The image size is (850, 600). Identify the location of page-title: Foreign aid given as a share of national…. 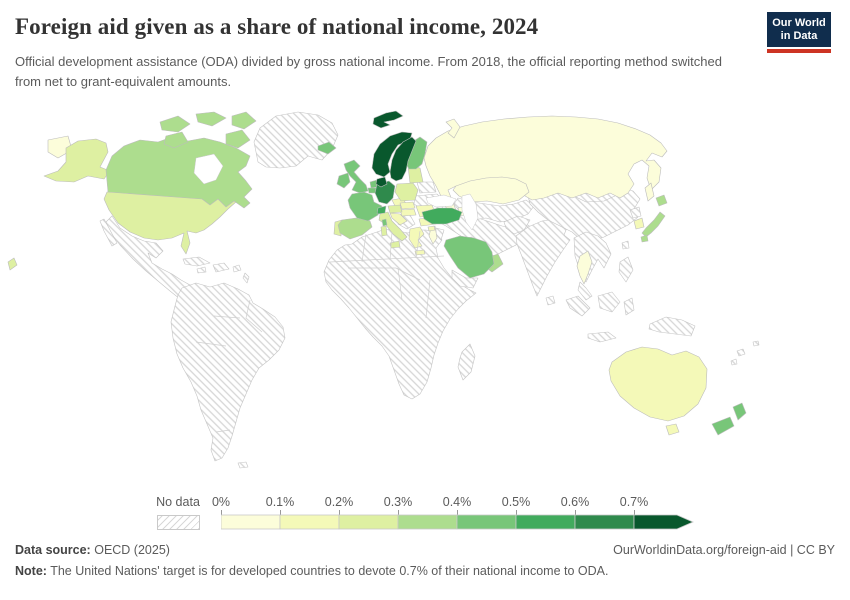
(277, 26).